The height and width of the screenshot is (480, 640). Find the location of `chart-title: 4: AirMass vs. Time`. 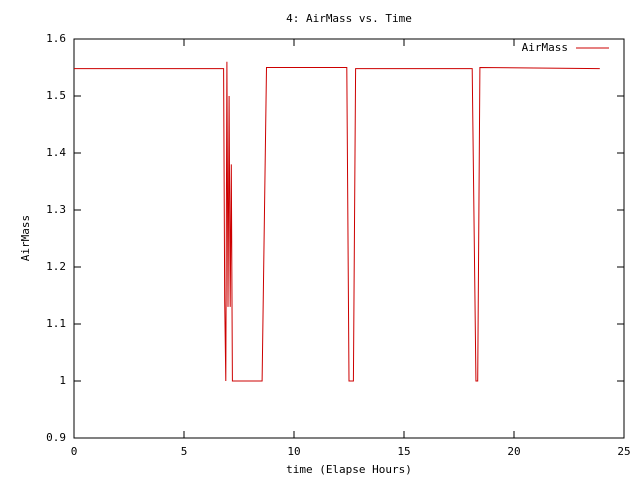

chart-title: 4: AirMass vs. Time is located at coordinates (349, 18).